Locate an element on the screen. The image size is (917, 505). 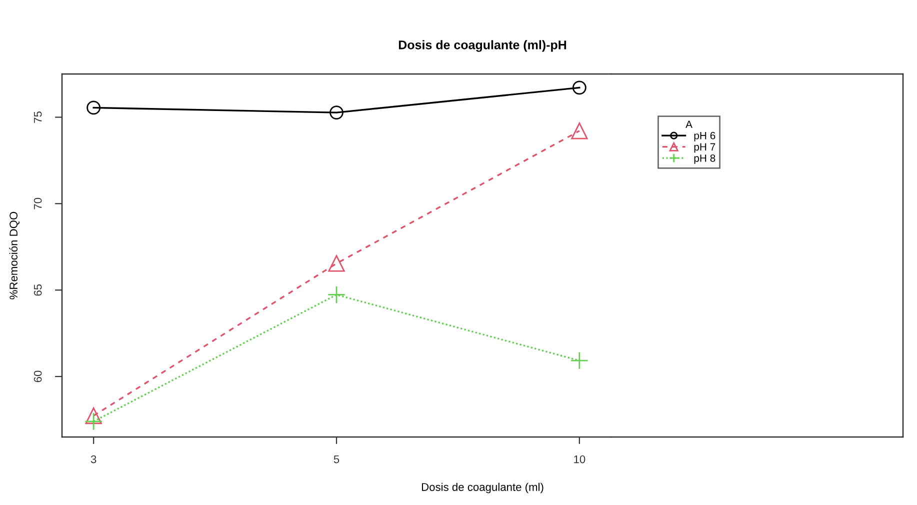
x-tick-label: 3 is located at coordinates (93, 459).